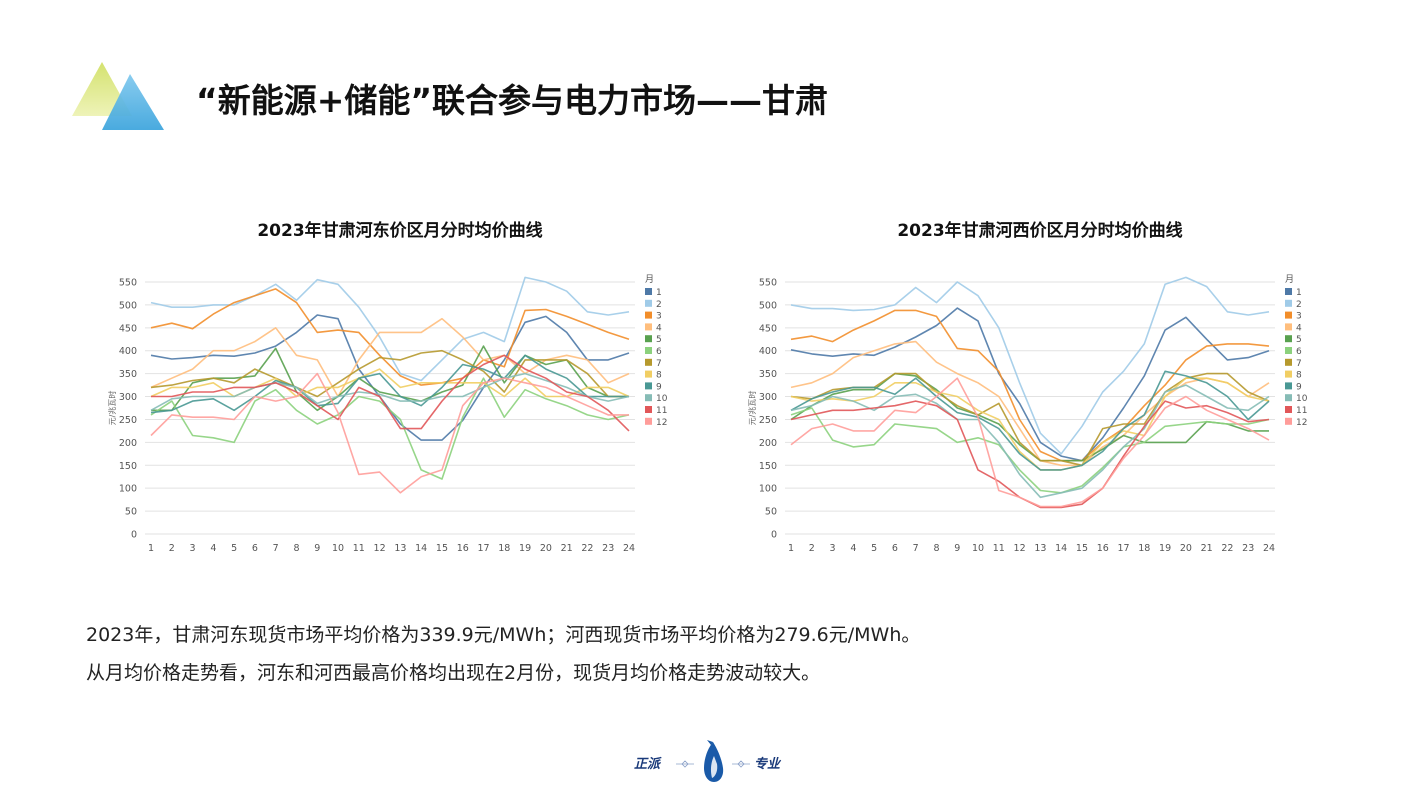  I want to click on x-tick-label: 15, so click(442, 548).